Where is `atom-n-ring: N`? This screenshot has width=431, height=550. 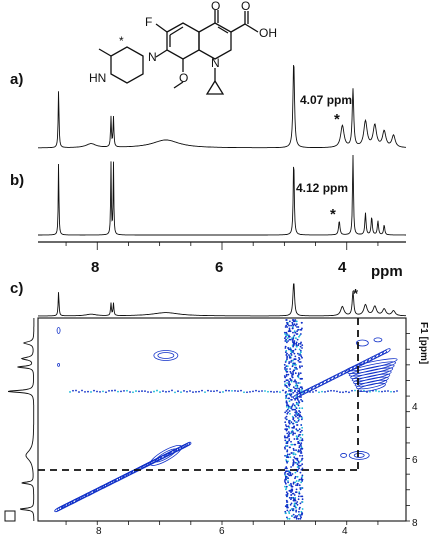
atom-n-ring: N is located at coordinates (215, 63).